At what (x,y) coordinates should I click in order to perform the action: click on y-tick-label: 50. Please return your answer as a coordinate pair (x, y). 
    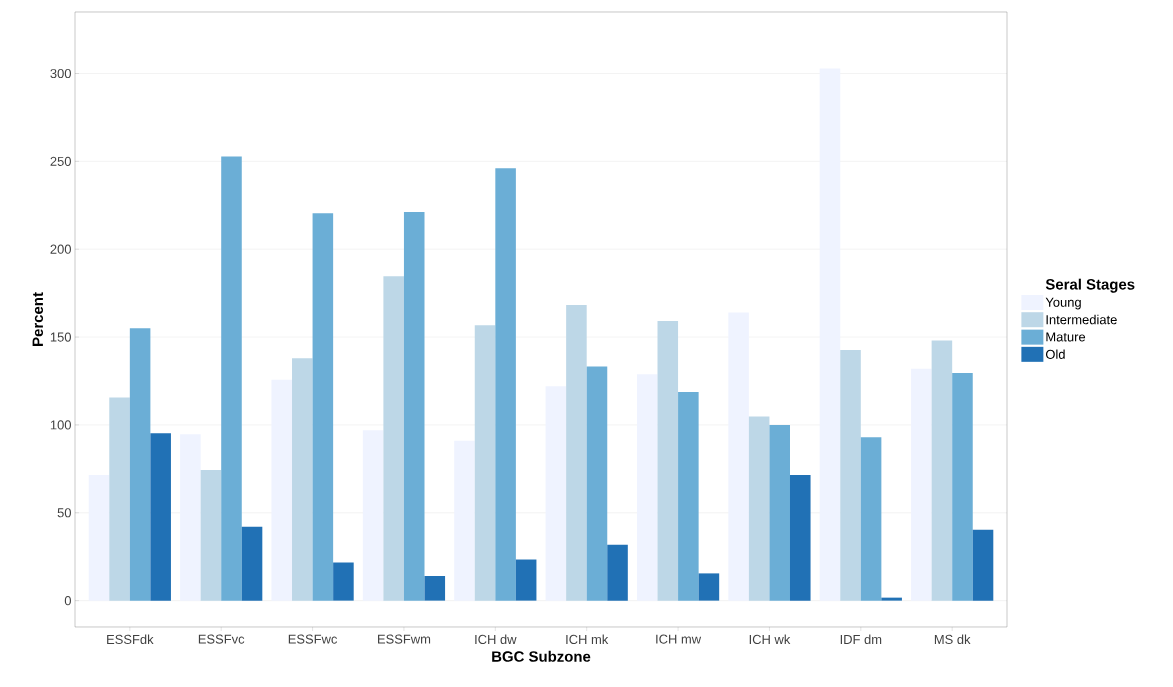
    Looking at the image, I should click on (64, 513).